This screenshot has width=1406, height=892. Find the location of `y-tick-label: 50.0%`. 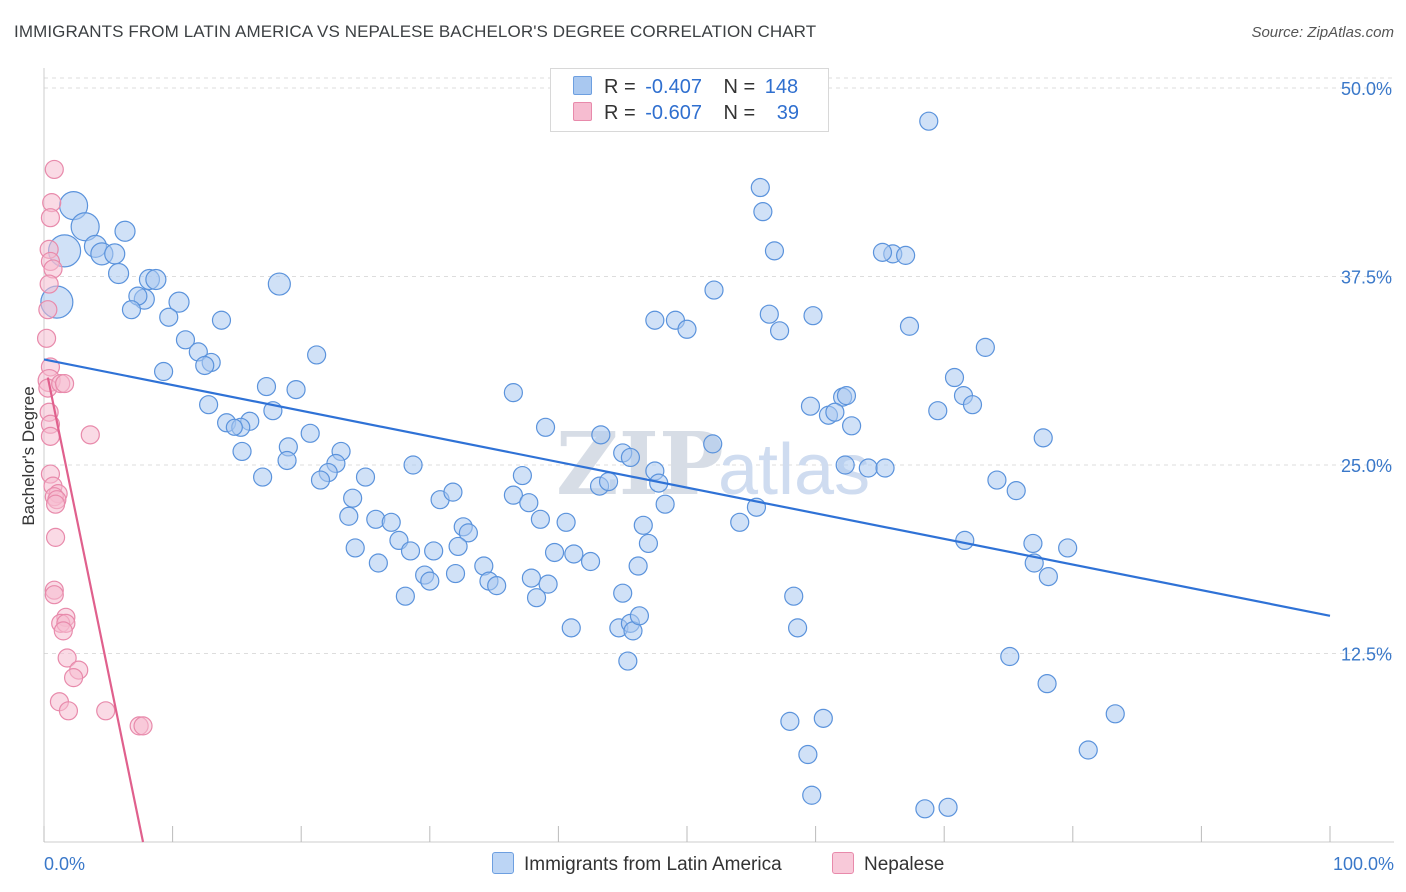

y-tick-label: 50.0% is located at coordinates (1366, 89).